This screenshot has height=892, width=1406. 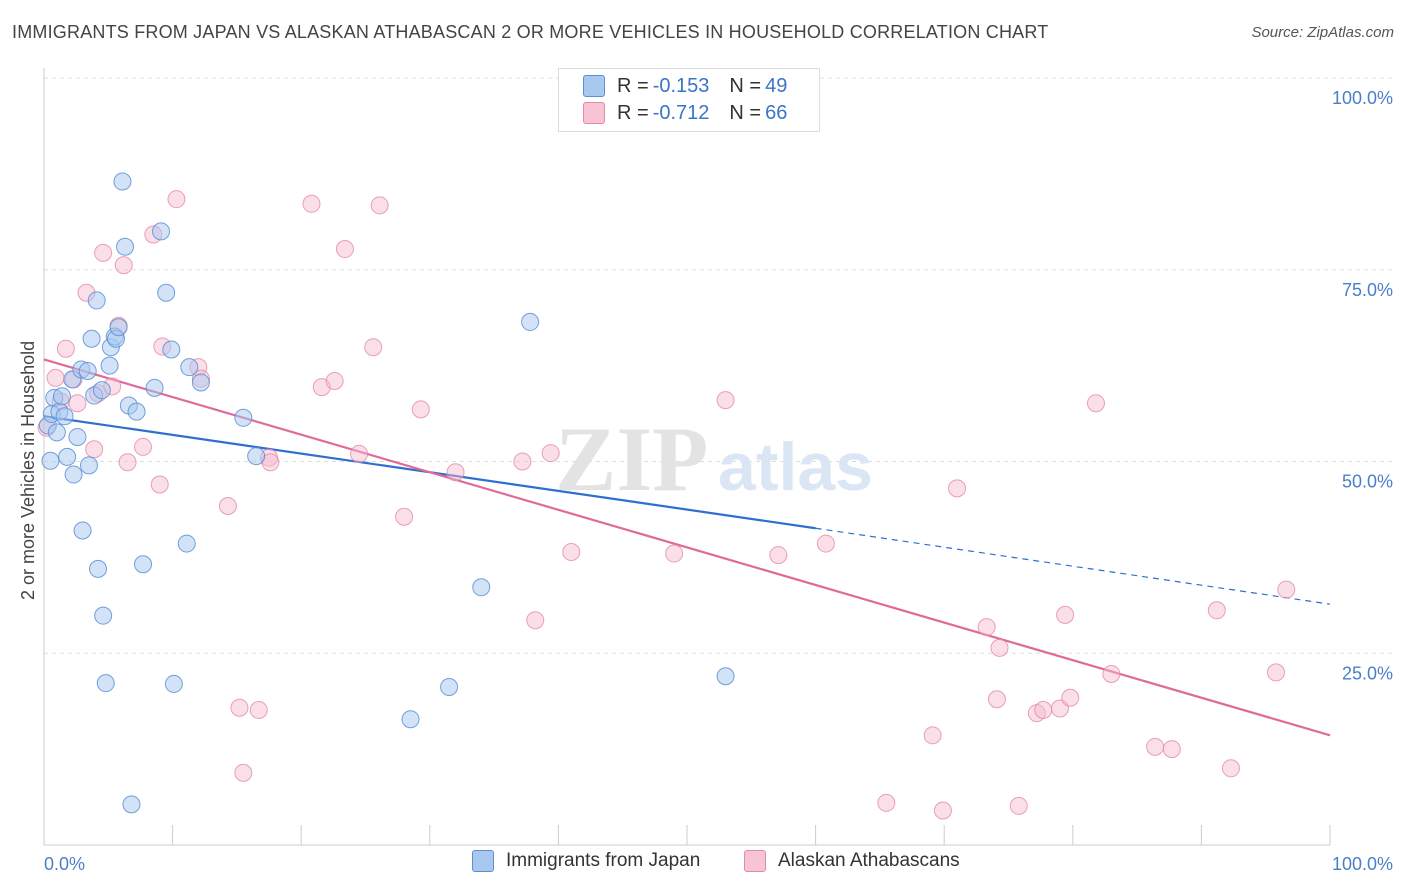 What do you see at coordinates (1362, 98) in the screenshot?
I see `y-tick-label: 100.0%` at bounding box center [1362, 98].